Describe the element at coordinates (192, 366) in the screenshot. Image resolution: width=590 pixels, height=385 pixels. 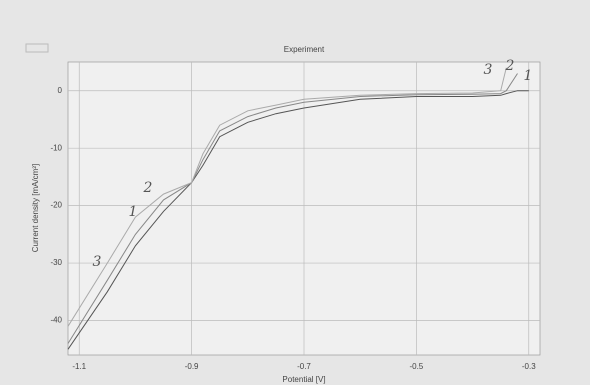
I see `x-tick-label: -0.9` at that location.